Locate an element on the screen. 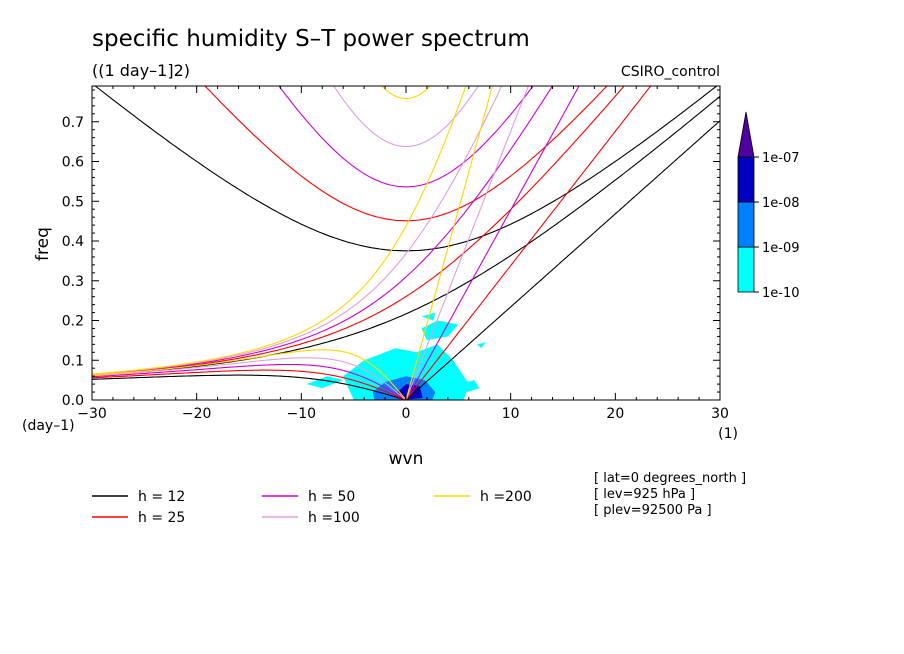 The image size is (904, 654). legend-label-h50: h = 50 is located at coordinates (331, 497).